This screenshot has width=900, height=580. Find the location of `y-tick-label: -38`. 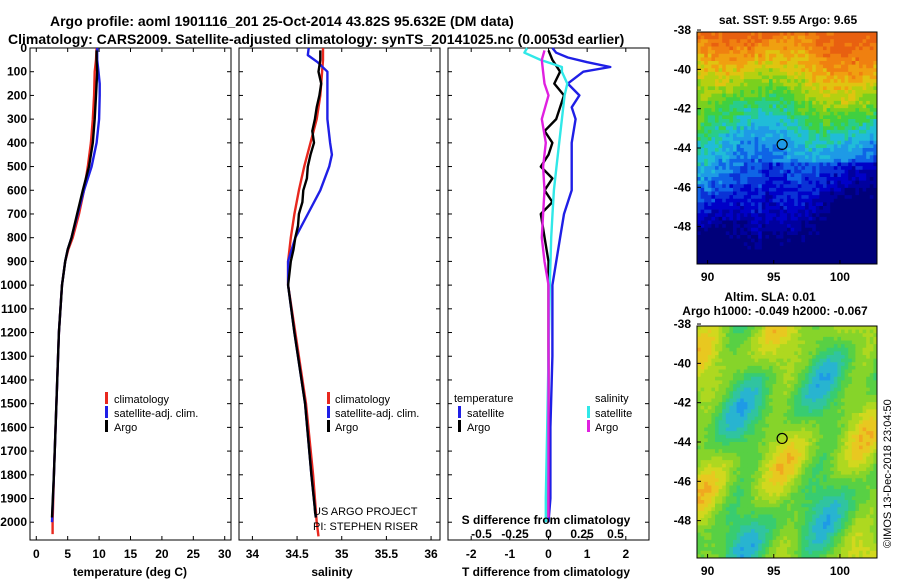

y-tick-label: -38 is located at coordinates (683, 30).